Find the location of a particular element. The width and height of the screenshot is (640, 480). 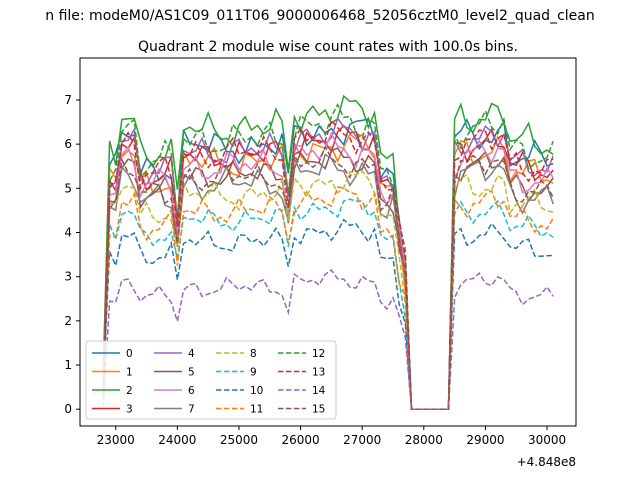

legend-label-6: 6 is located at coordinates (191, 391).